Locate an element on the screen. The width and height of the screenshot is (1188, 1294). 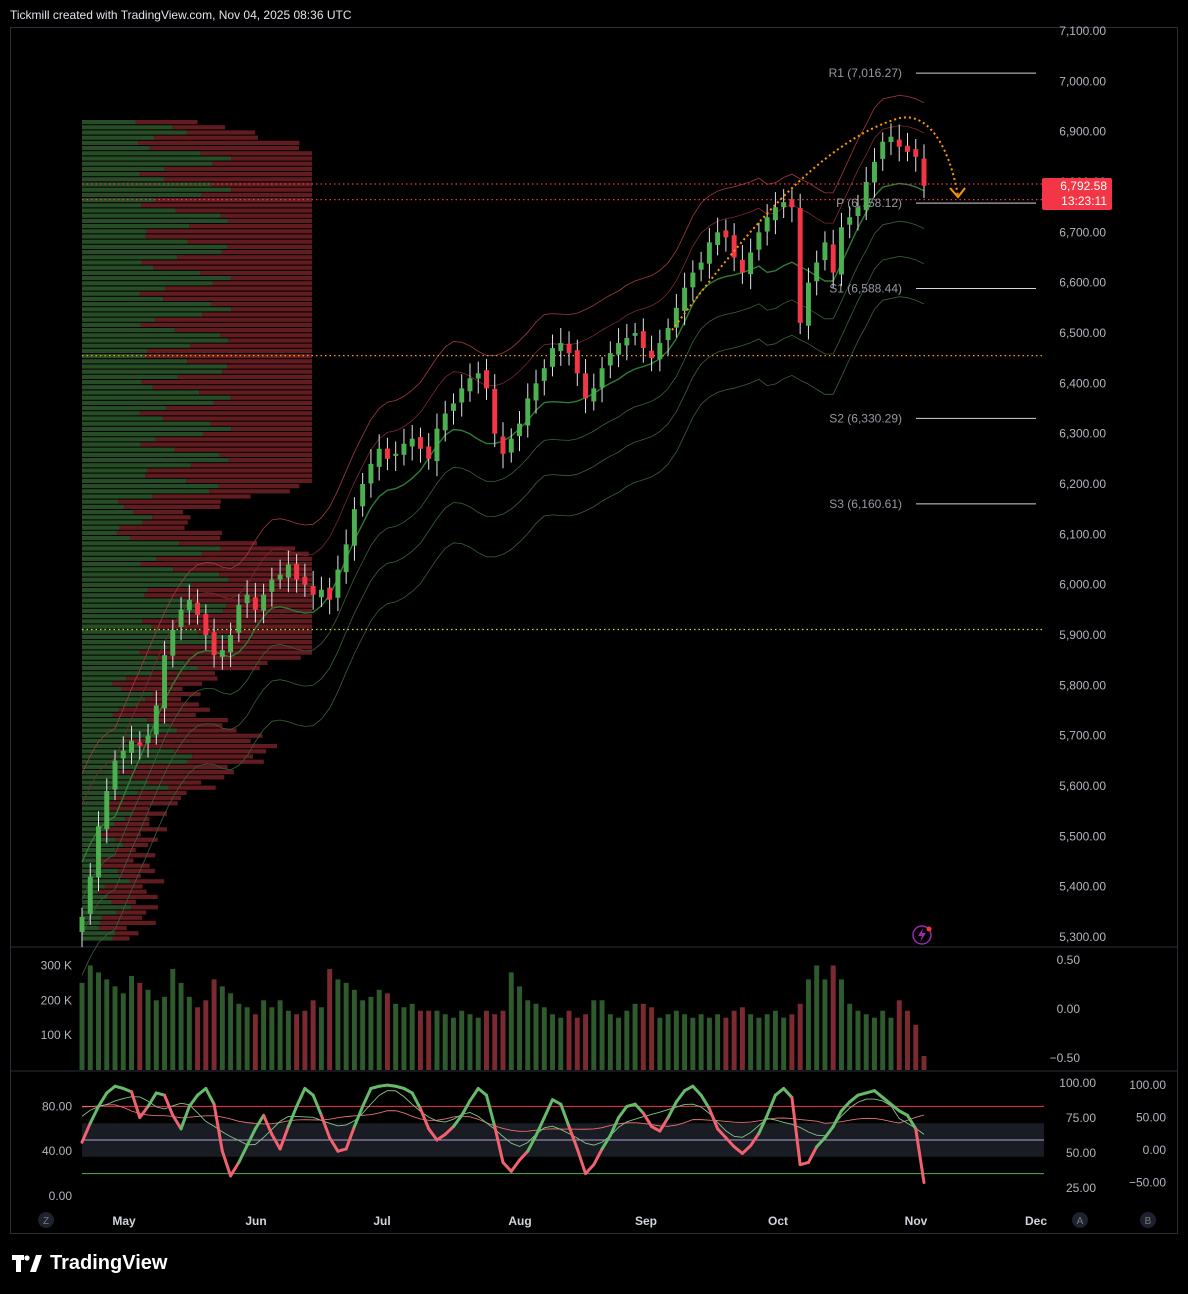
time-tick-label: Aug is located at coordinates (519, 1221).